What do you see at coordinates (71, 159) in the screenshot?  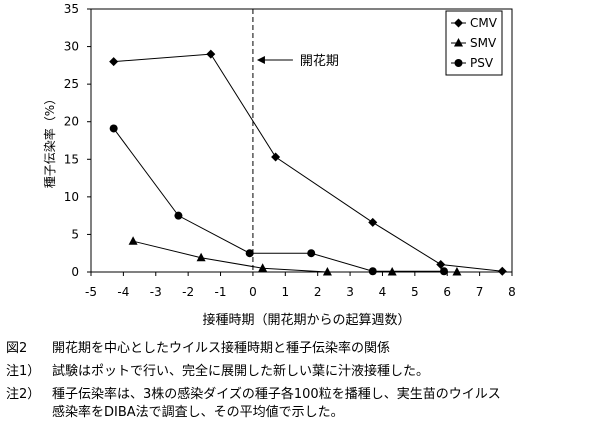 I see `y-tick-label: 15` at bounding box center [71, 159].